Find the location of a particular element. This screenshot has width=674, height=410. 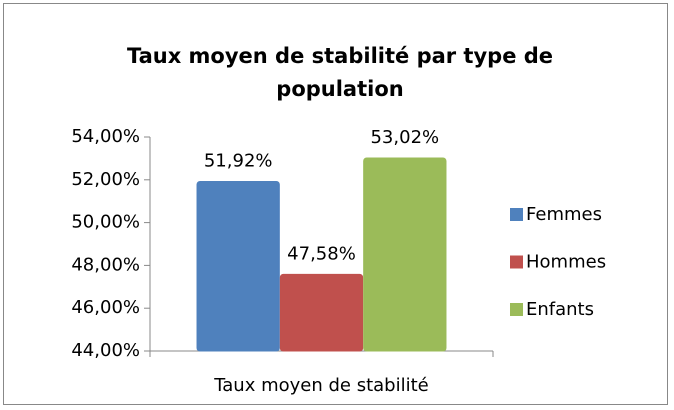

value-label: 47,58% is located at coordinates (321, 253).